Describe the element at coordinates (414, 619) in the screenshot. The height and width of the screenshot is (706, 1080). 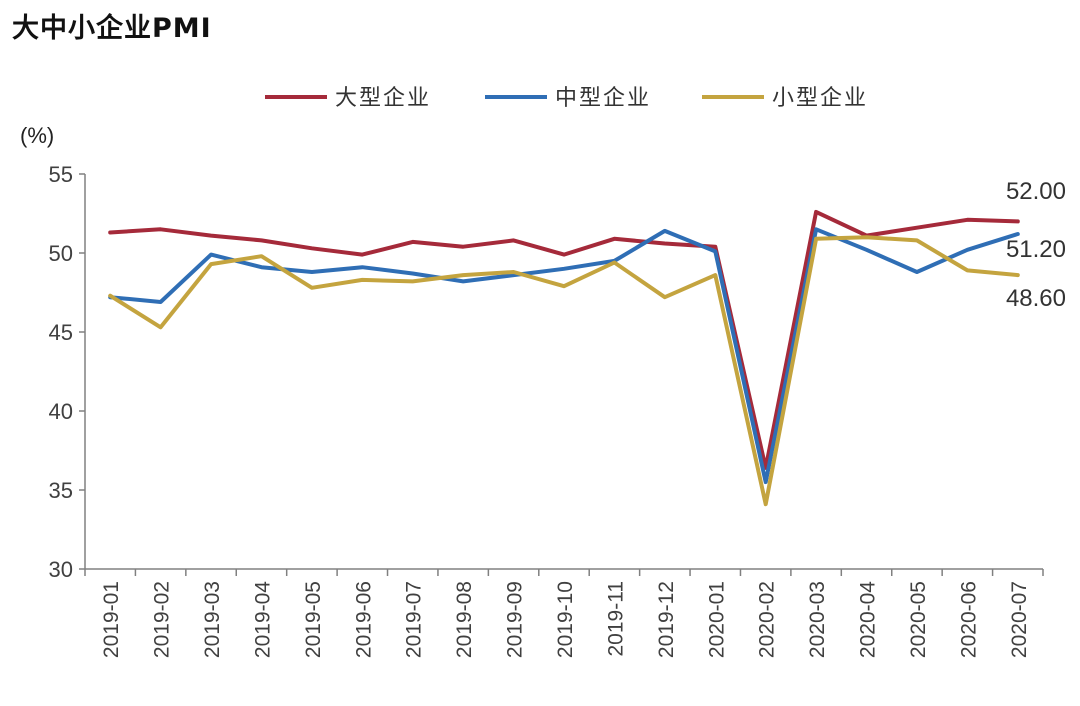
I see `x-tick-label: 2019-07` at that location.